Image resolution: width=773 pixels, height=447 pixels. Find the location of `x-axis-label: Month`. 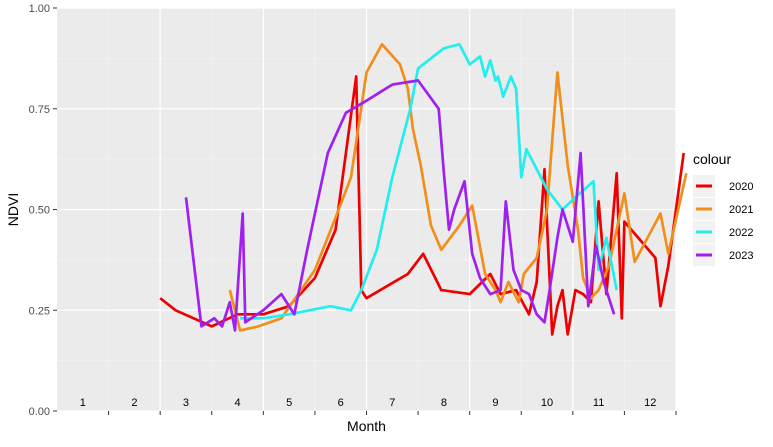

x-axis-label: Month is located at coordinates (366, 426).